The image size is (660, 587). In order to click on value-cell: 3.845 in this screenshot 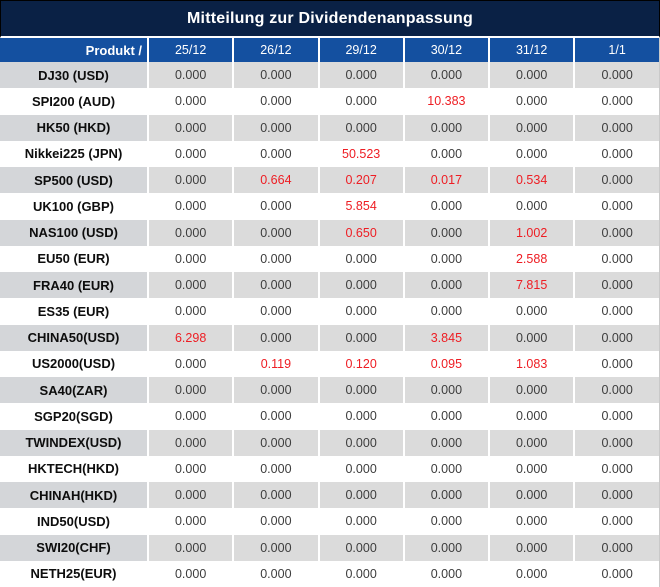, I will do `click(445, 337)`.